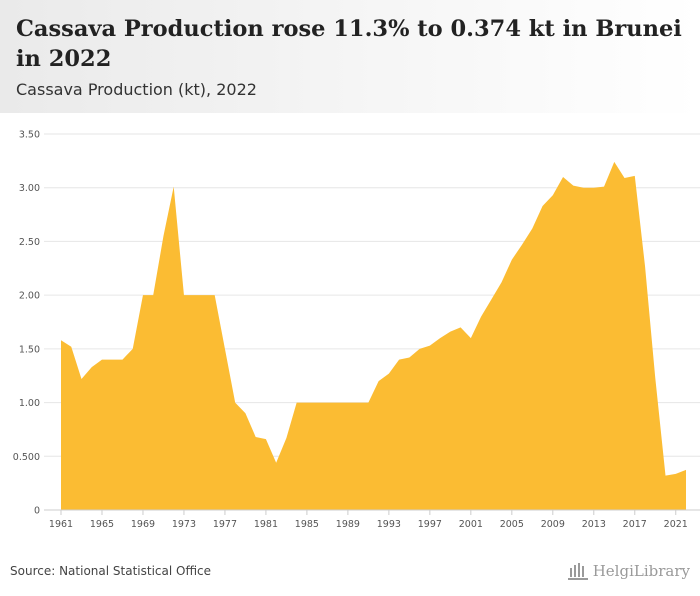 Image resolution: width=700 pixels, height=596 pixels. What do you see at coordinates (26, 457) in the screenshot?
I see `y-tick-label: 0.500` at bounding box center [26, 457].